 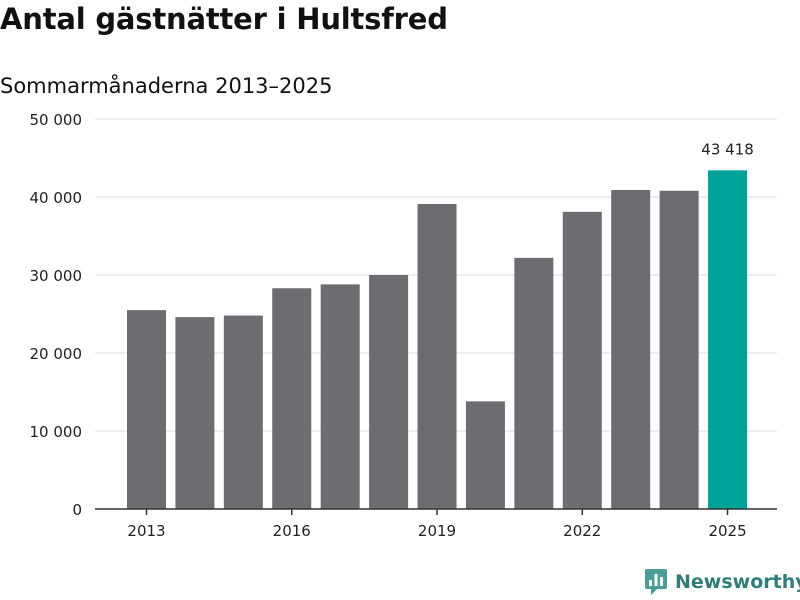 What do you see at coordinates (437, 531) in the screenshot?
I see `x-tick-label: 2019` at bounding box center [437, 531].